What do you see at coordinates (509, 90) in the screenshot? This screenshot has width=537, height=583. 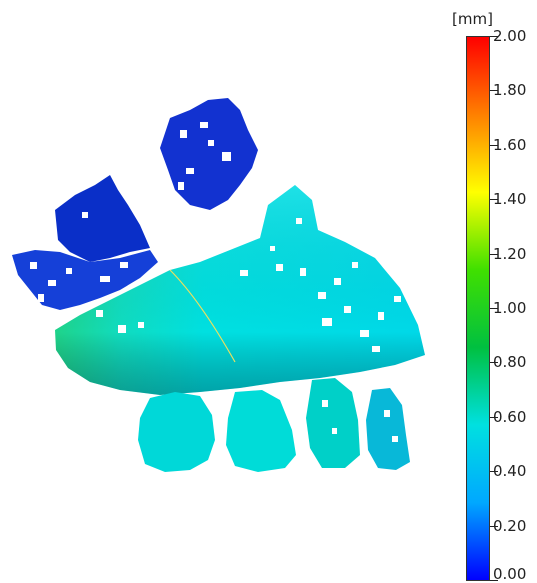 I see `colorbar-tick-label: 1.80` at bounding box center [509, 90].